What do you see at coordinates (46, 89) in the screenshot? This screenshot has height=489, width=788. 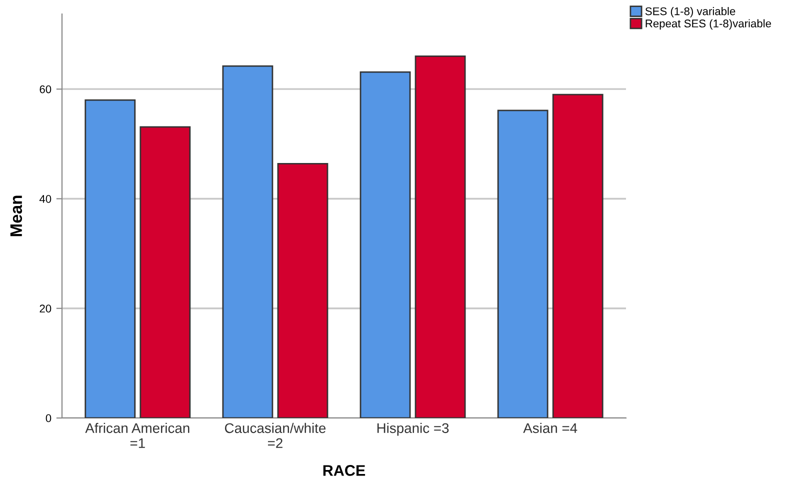 I see `y-tick-label: 60` at bounding box center [46, 89].